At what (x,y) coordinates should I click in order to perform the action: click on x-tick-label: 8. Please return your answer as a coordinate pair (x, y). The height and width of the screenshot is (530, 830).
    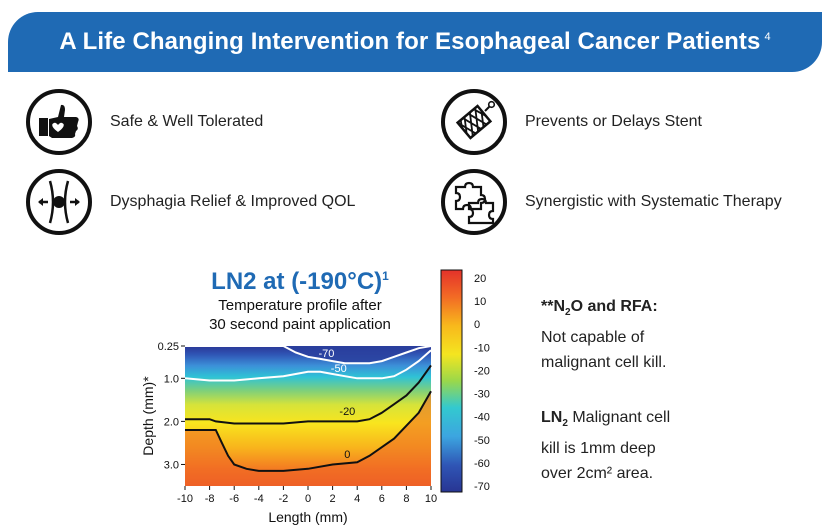
    Looking at the image, I should click on (406, 499).